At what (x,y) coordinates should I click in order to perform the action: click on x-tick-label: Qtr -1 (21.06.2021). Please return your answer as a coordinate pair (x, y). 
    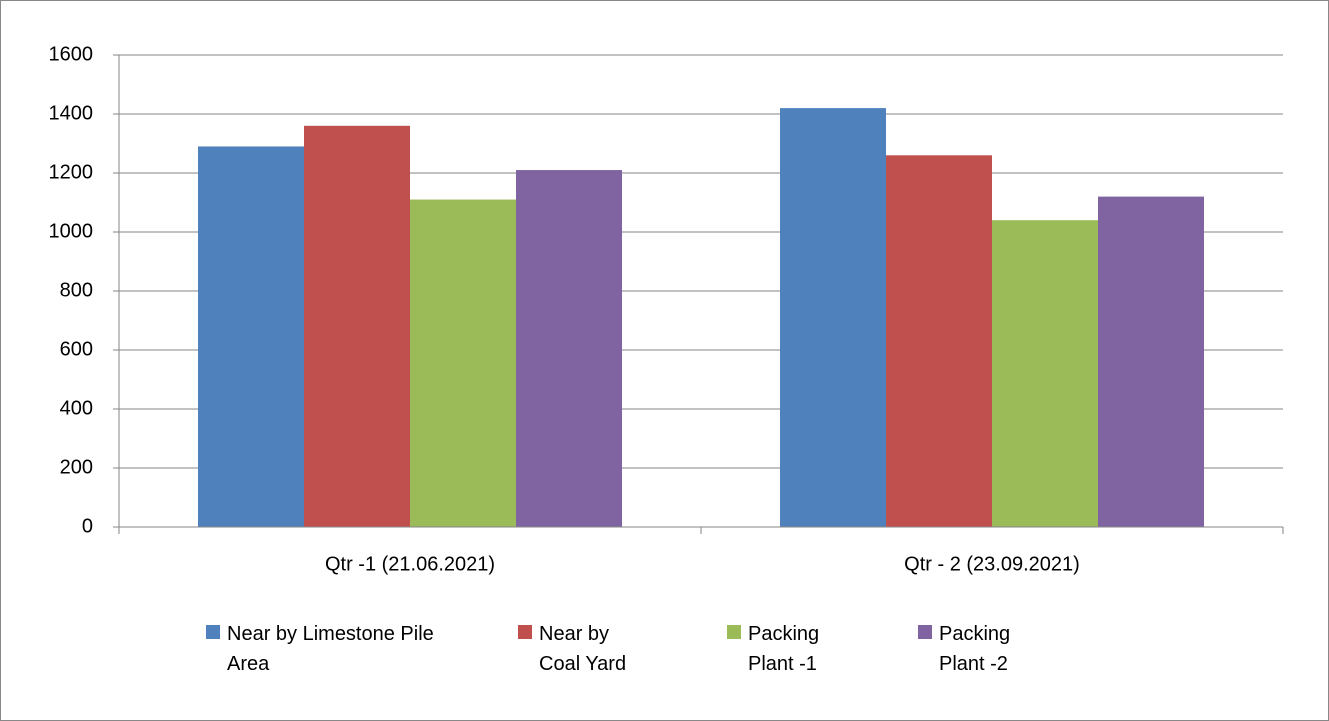
    Looking at the image, I should click on (410, 564).